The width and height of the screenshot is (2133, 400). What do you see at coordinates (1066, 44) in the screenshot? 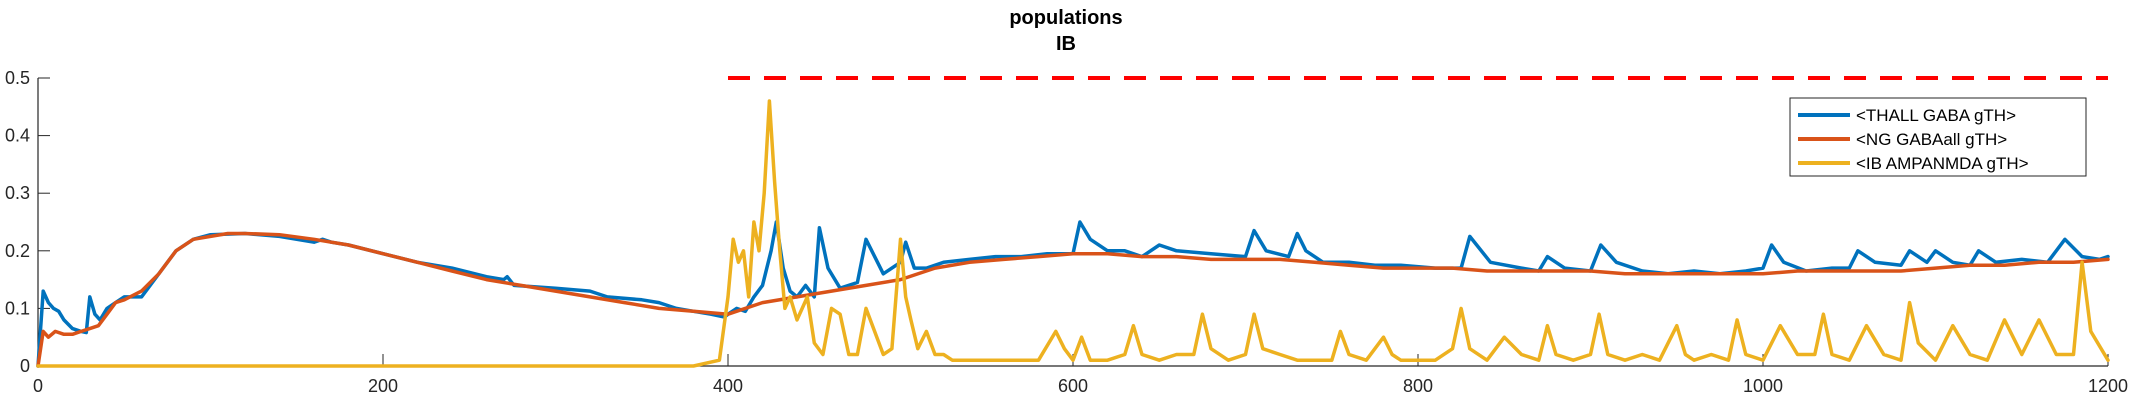
I see `chart-title-line-2: IB` at bounding box center [1066, 44].